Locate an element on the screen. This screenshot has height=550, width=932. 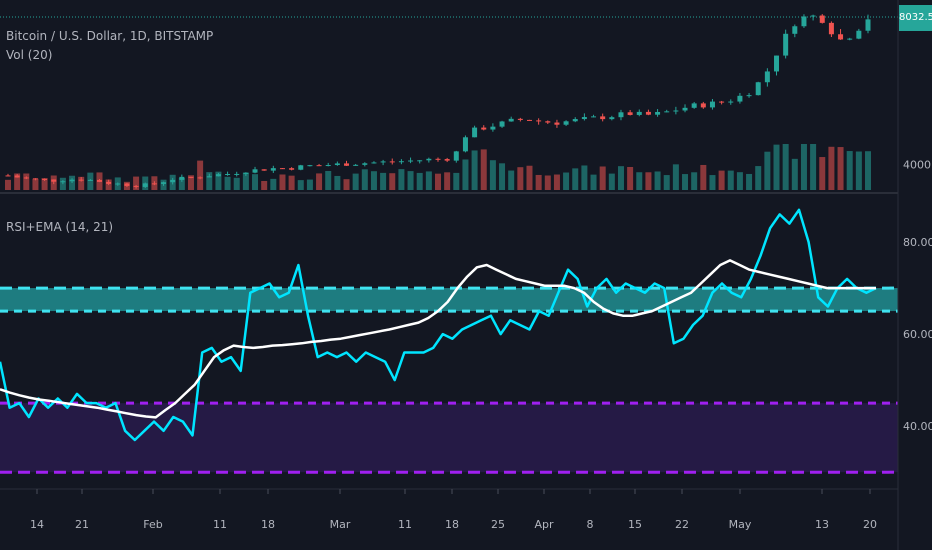
price-tick-label: 4000.00 is located at coordinates (917, 165).